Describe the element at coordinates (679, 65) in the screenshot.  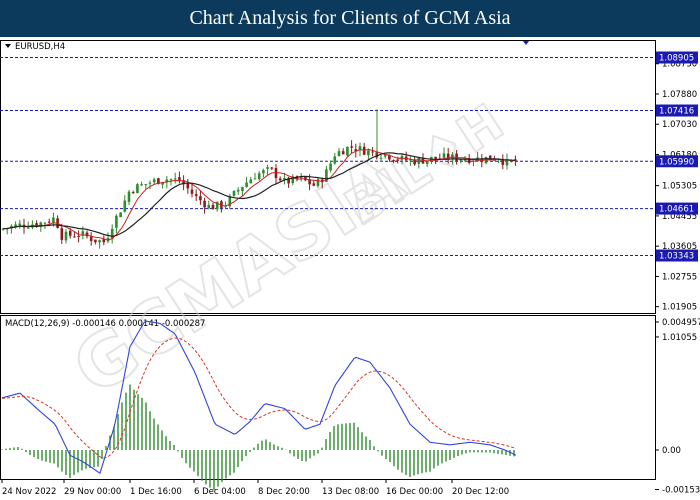
I see `price-tick-label: 1.08730` at that location.